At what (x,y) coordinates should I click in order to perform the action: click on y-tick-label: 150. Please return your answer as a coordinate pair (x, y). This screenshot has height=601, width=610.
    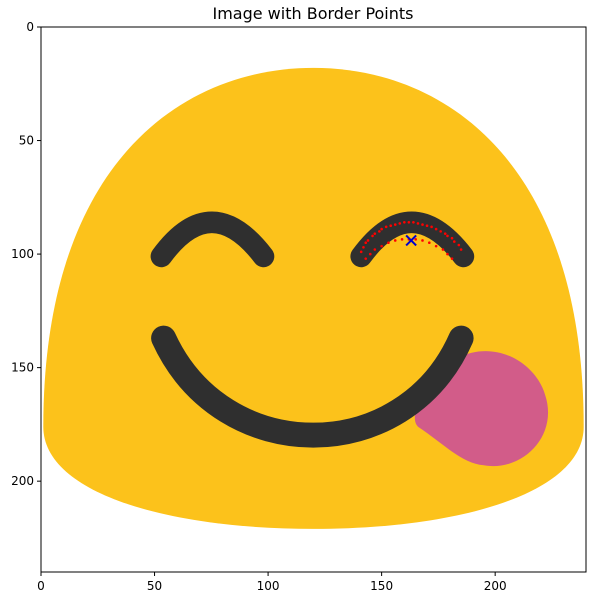
    Looking at the image, I should click on (22, 368).